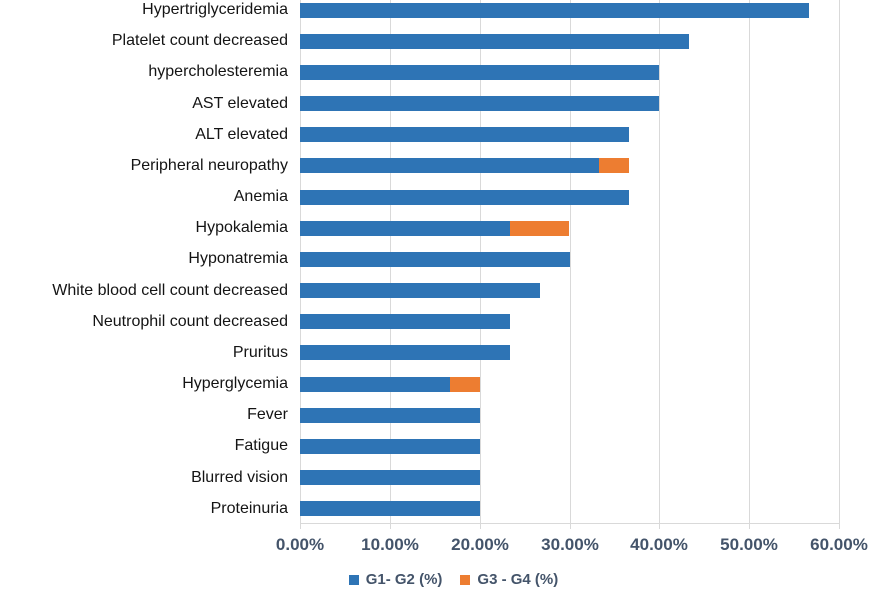 The image size is (885, 597). What do you see at coordinates (235, 383) in the screenshot?
I see `category-label: Hyperglycemia` at bounding box center [235, 383].